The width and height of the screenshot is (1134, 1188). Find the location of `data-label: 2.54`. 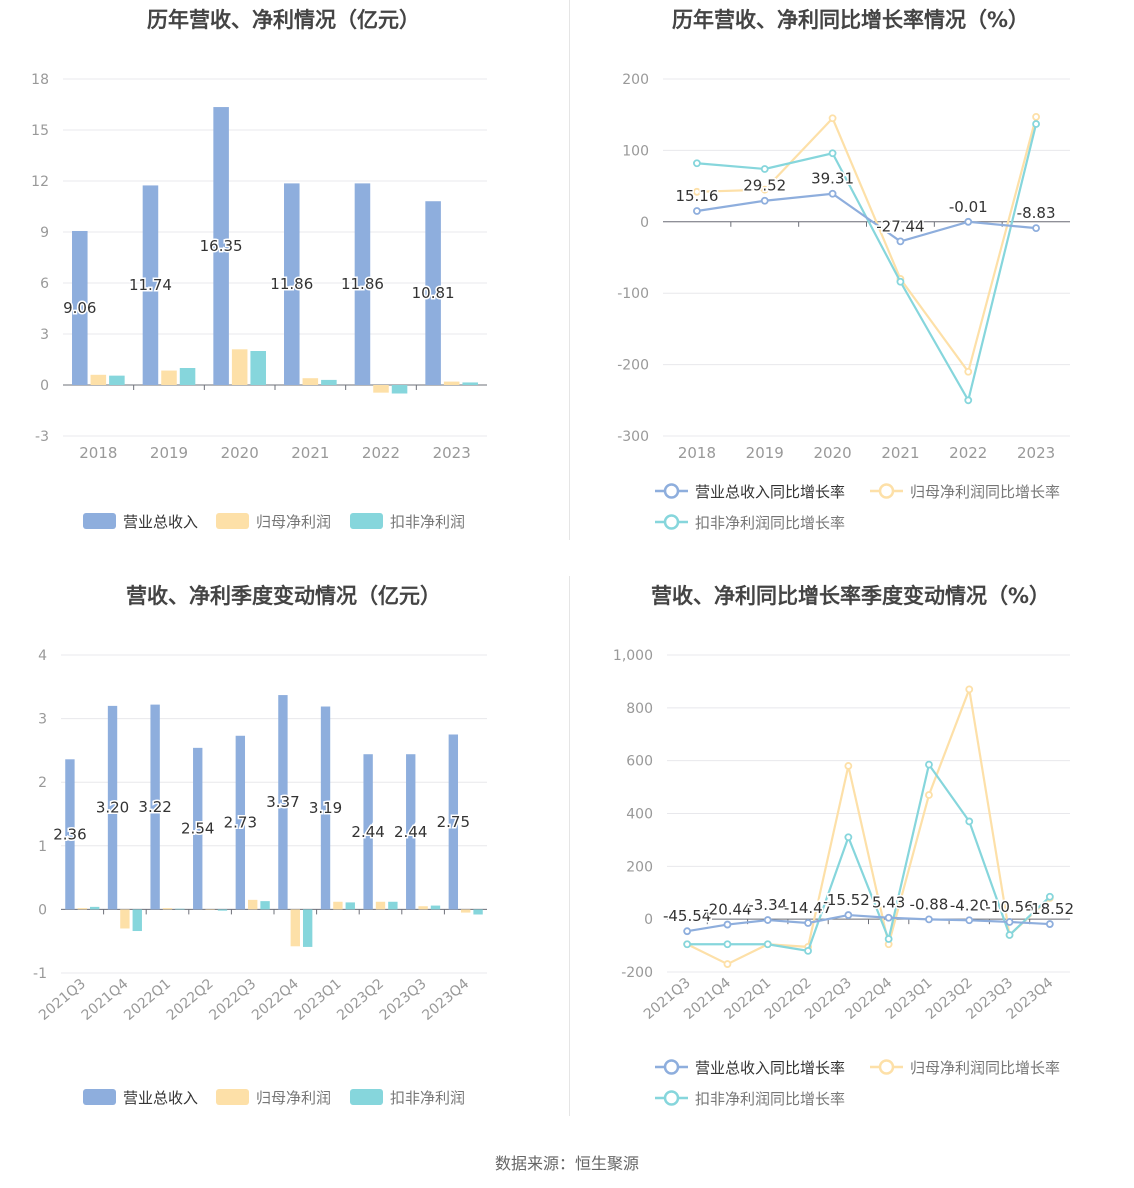

data-label: 2.54 is located at coordinates (197, 829).